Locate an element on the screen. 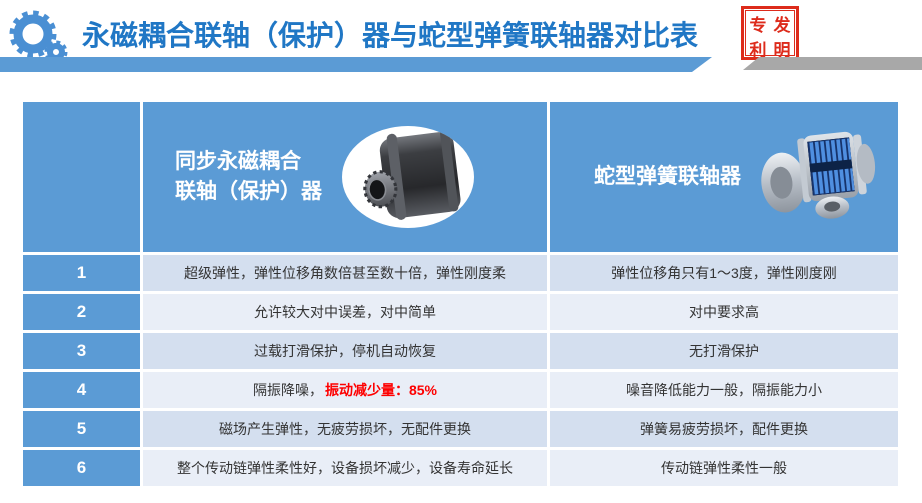 The image size is (922, 503). row-number: 4 is located at coordinates (81, 390).